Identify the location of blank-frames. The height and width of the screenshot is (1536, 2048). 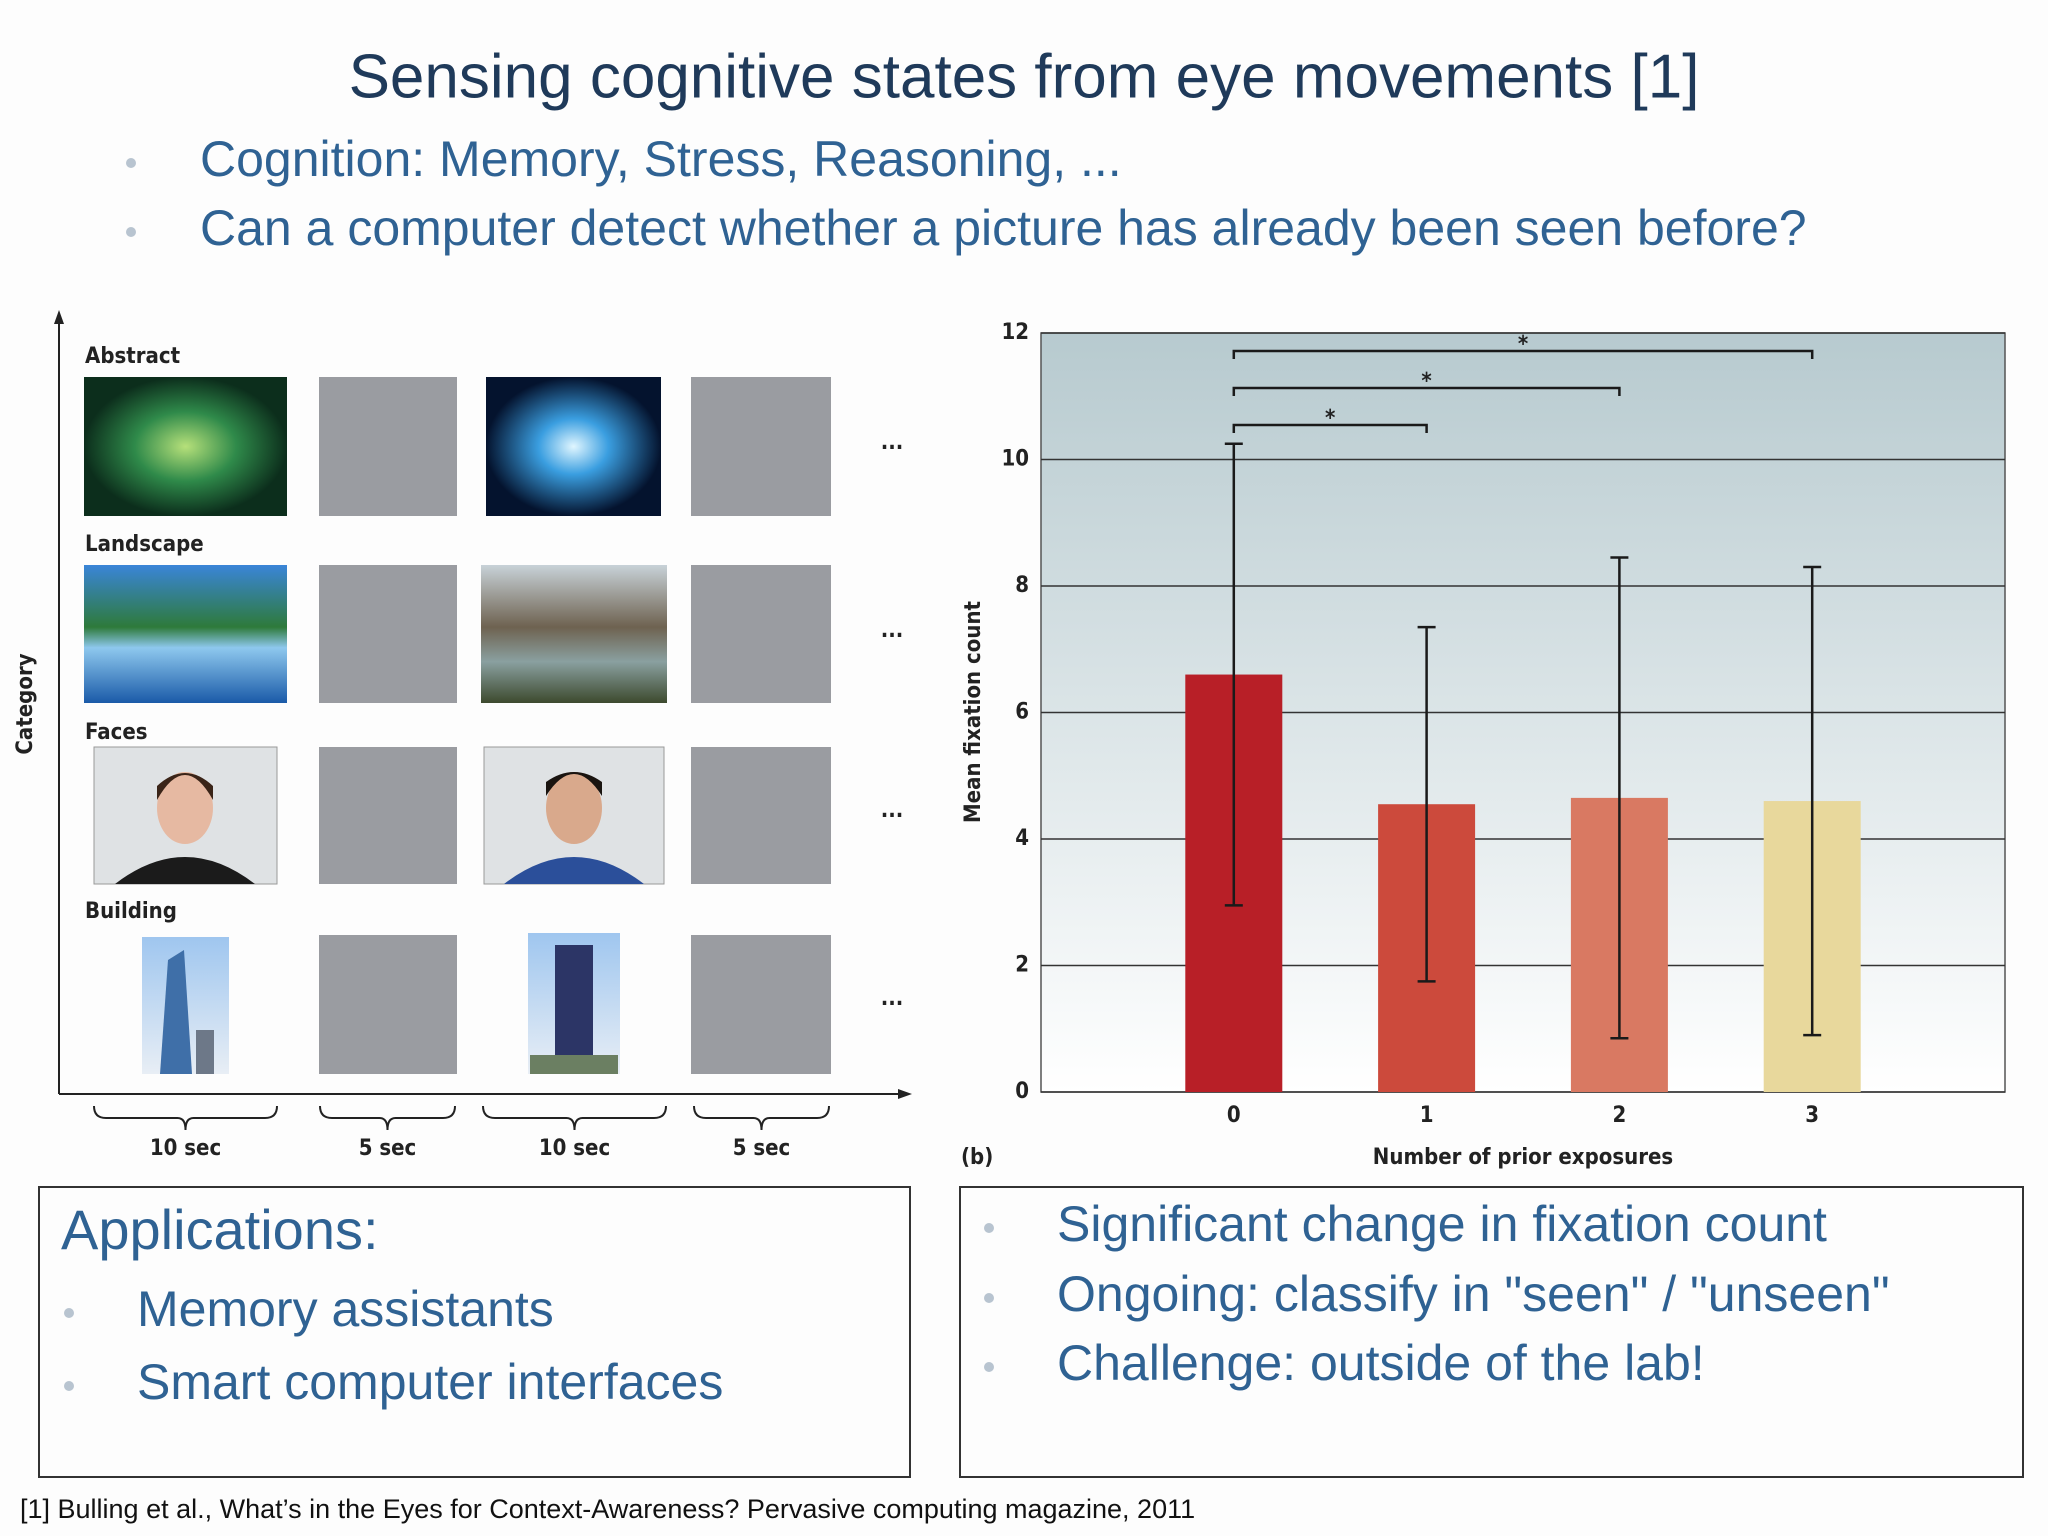
(575, 725).